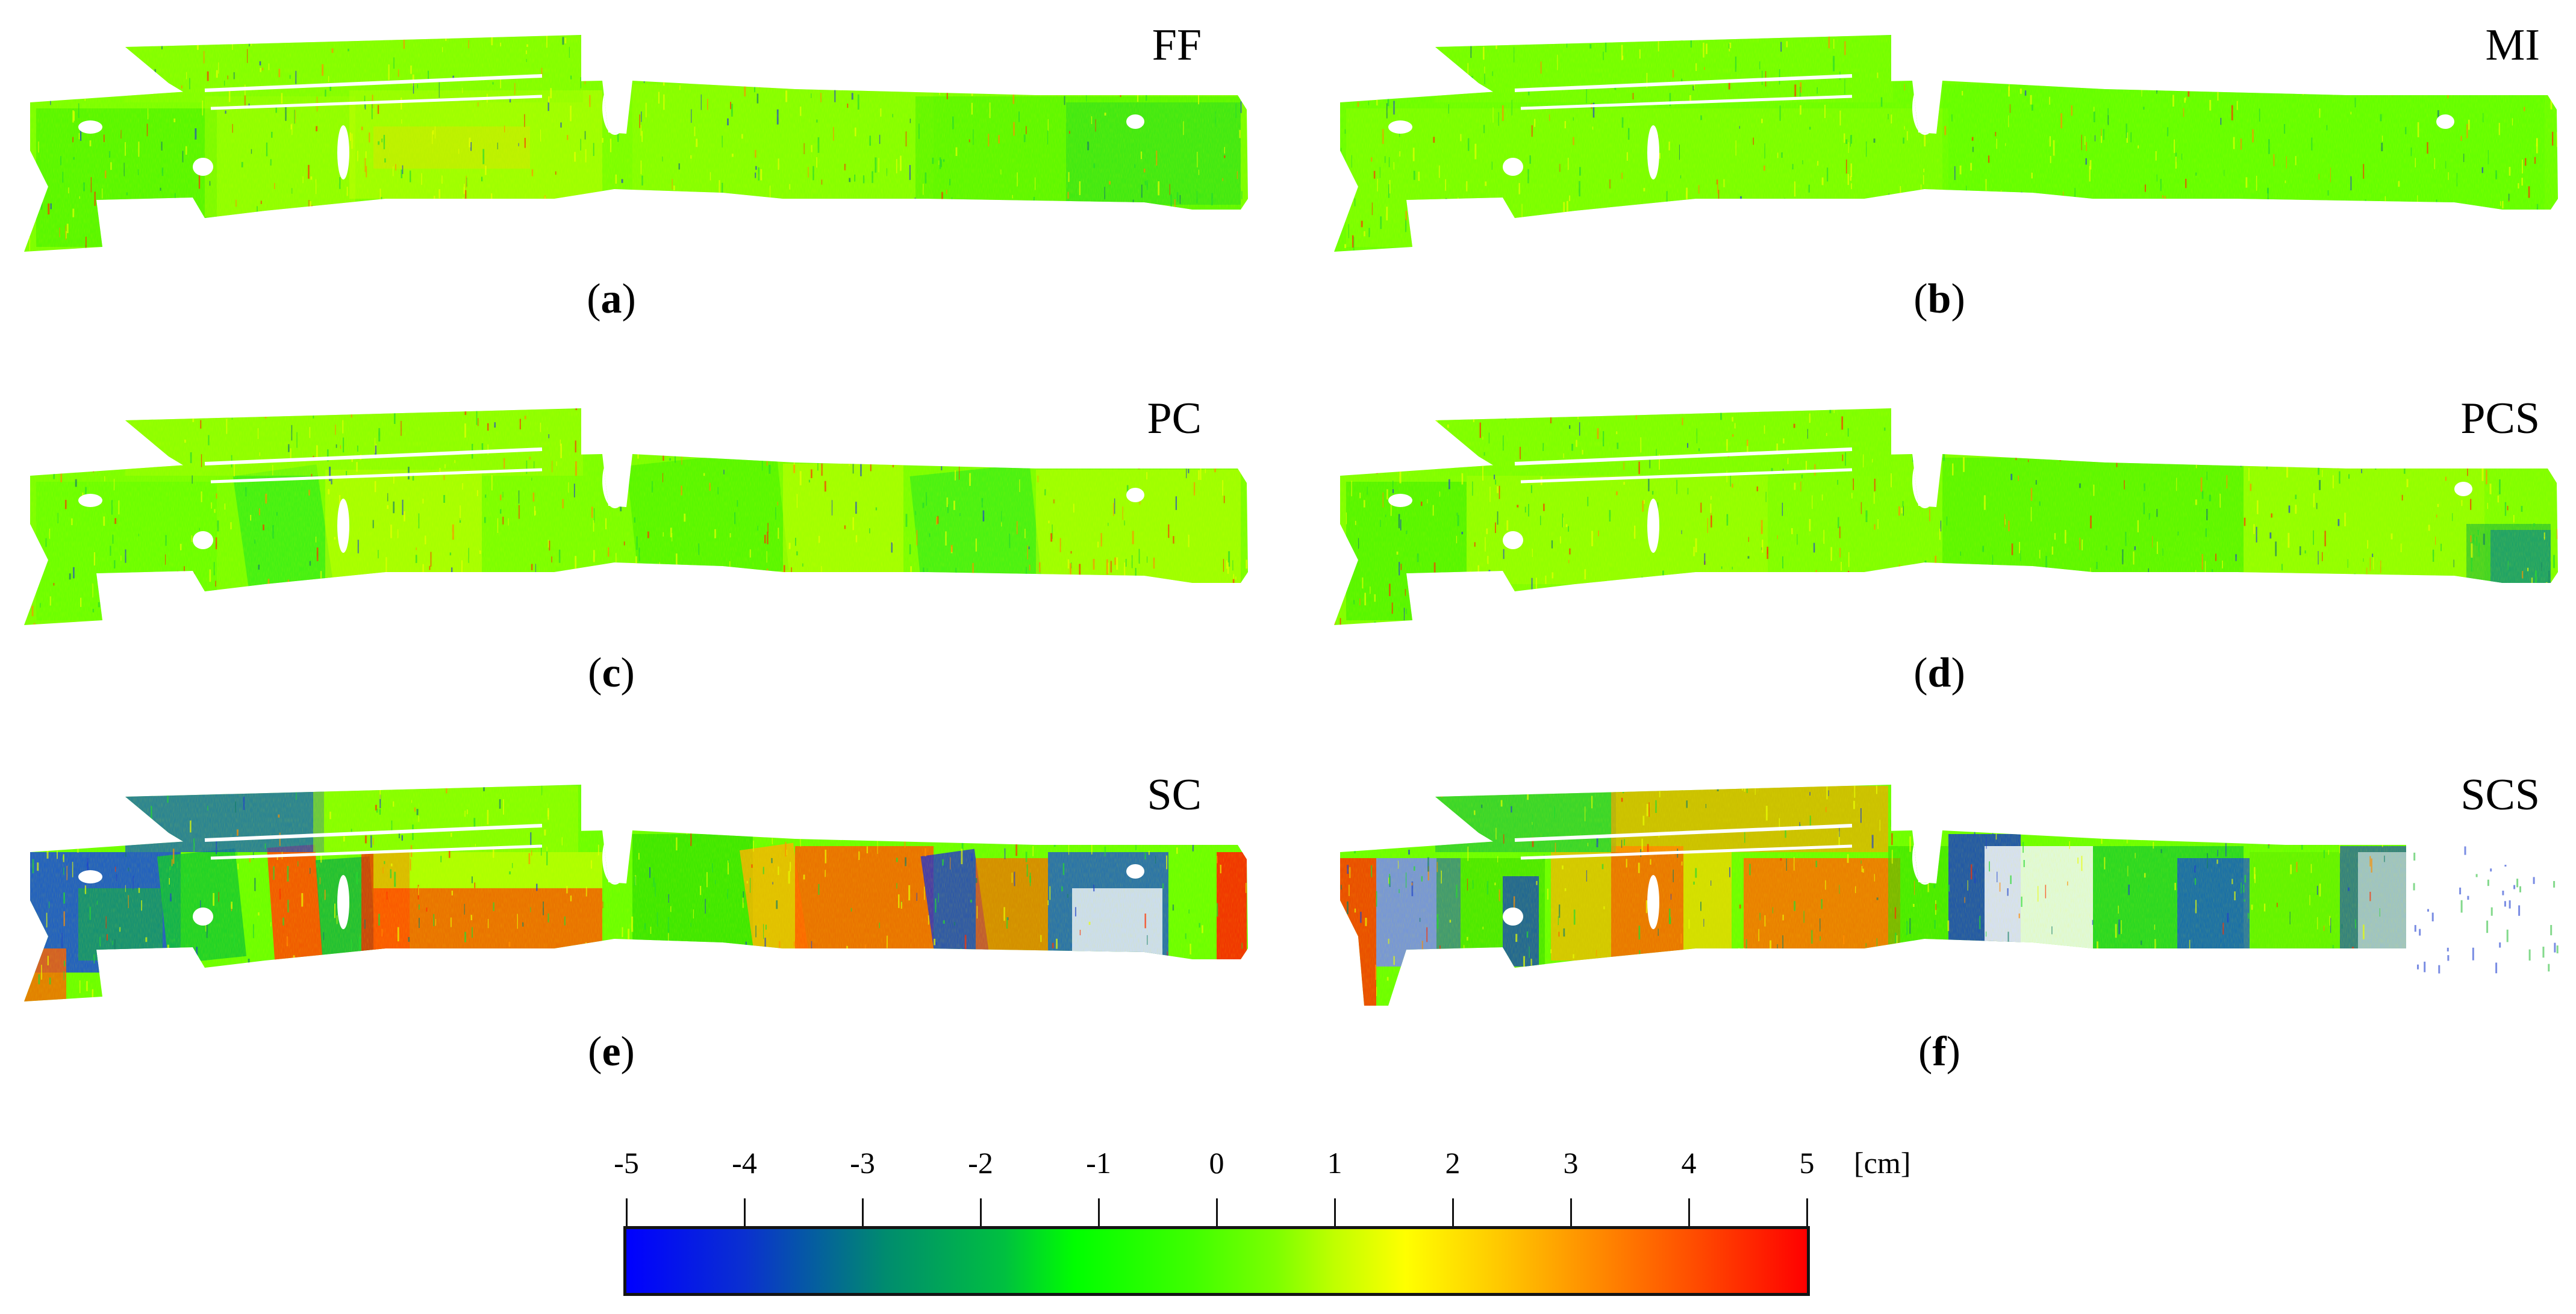 The height and width of the screenshot is (1314, 2576). Describe the element at coordinates (626, 1163) in the screenshot. I see `colorbar-tick-label: -5` at that location.